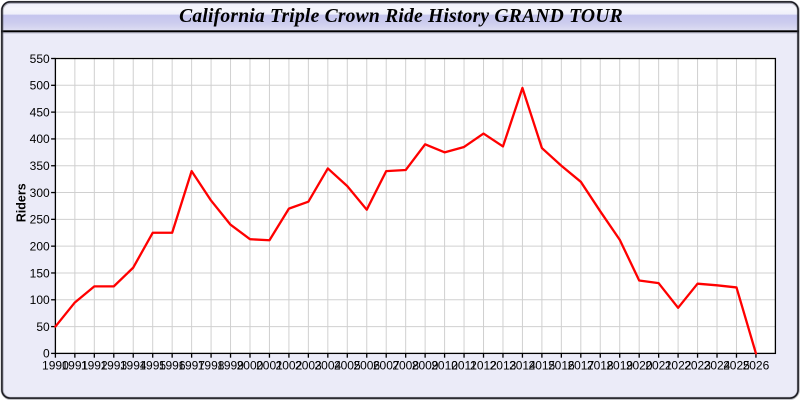 The image size is (800, 400). Describe the element at coordinates (464, 366) in the screenshot. I see `svg-text: 2011` at that location.